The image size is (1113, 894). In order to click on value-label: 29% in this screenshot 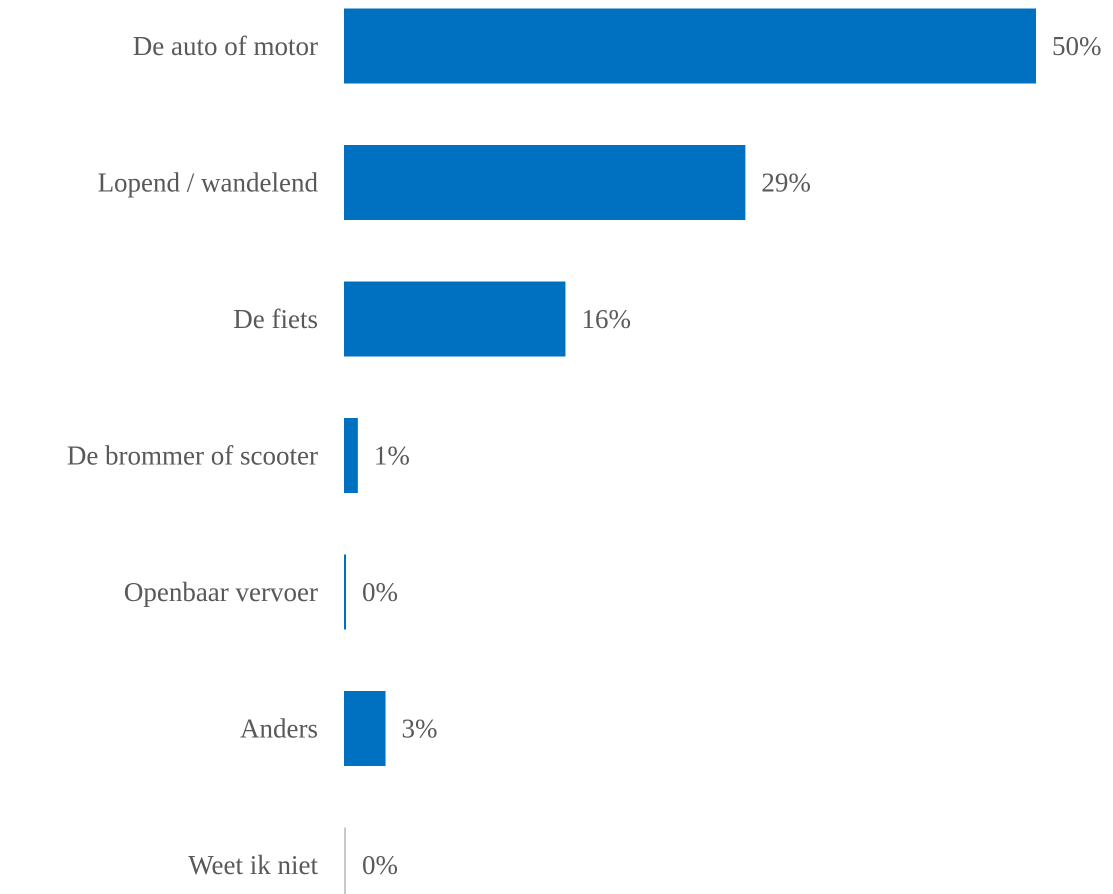, I will do `click(786, 183)`.